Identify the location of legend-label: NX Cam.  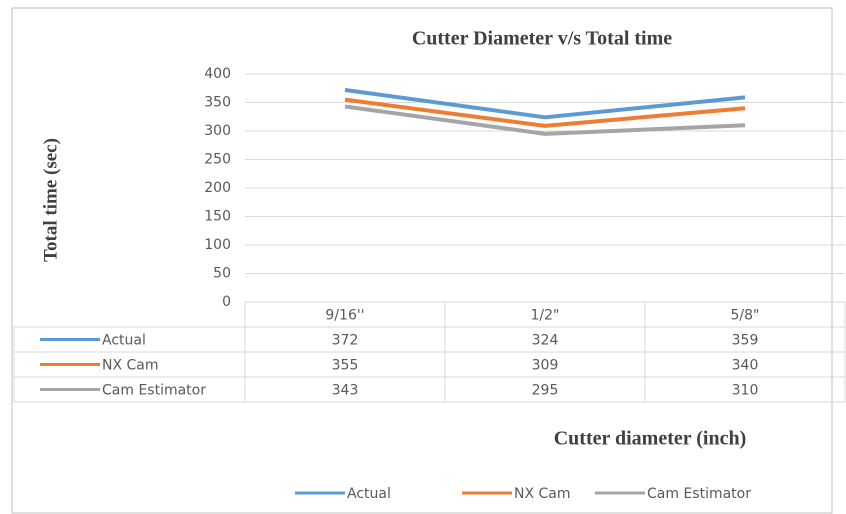
(542, 494).